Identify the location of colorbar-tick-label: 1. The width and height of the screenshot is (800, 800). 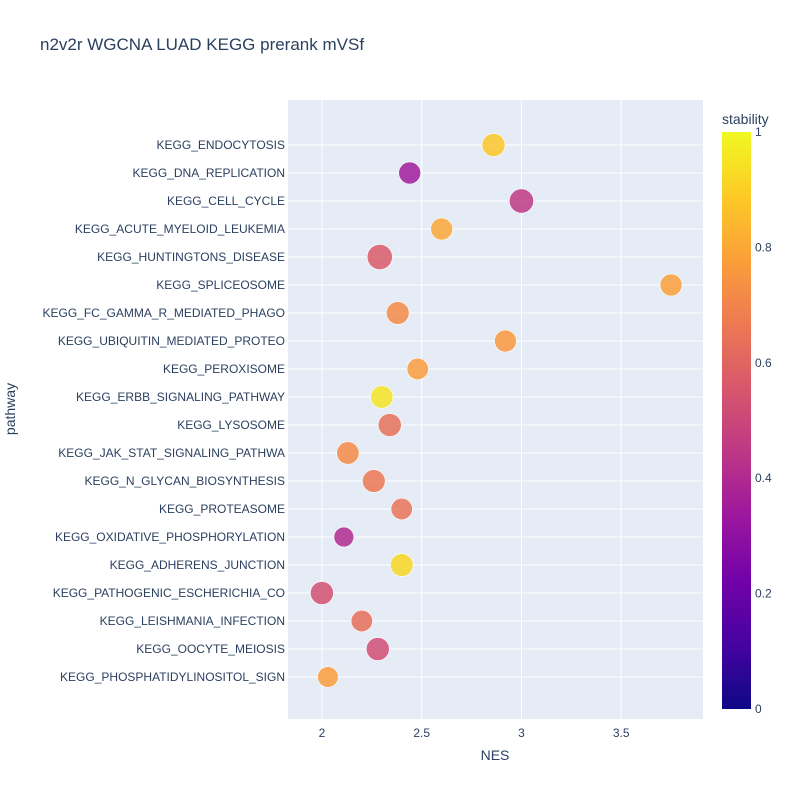
(758, 132).